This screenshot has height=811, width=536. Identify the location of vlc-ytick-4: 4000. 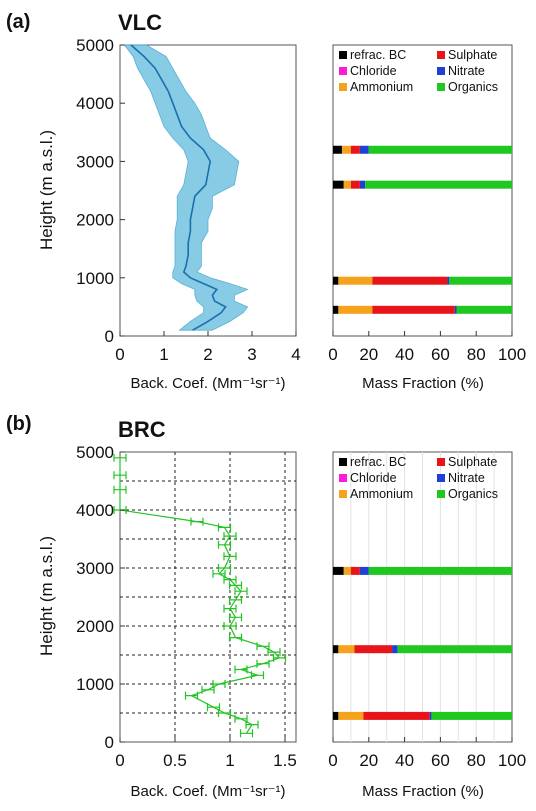
(95, 103).